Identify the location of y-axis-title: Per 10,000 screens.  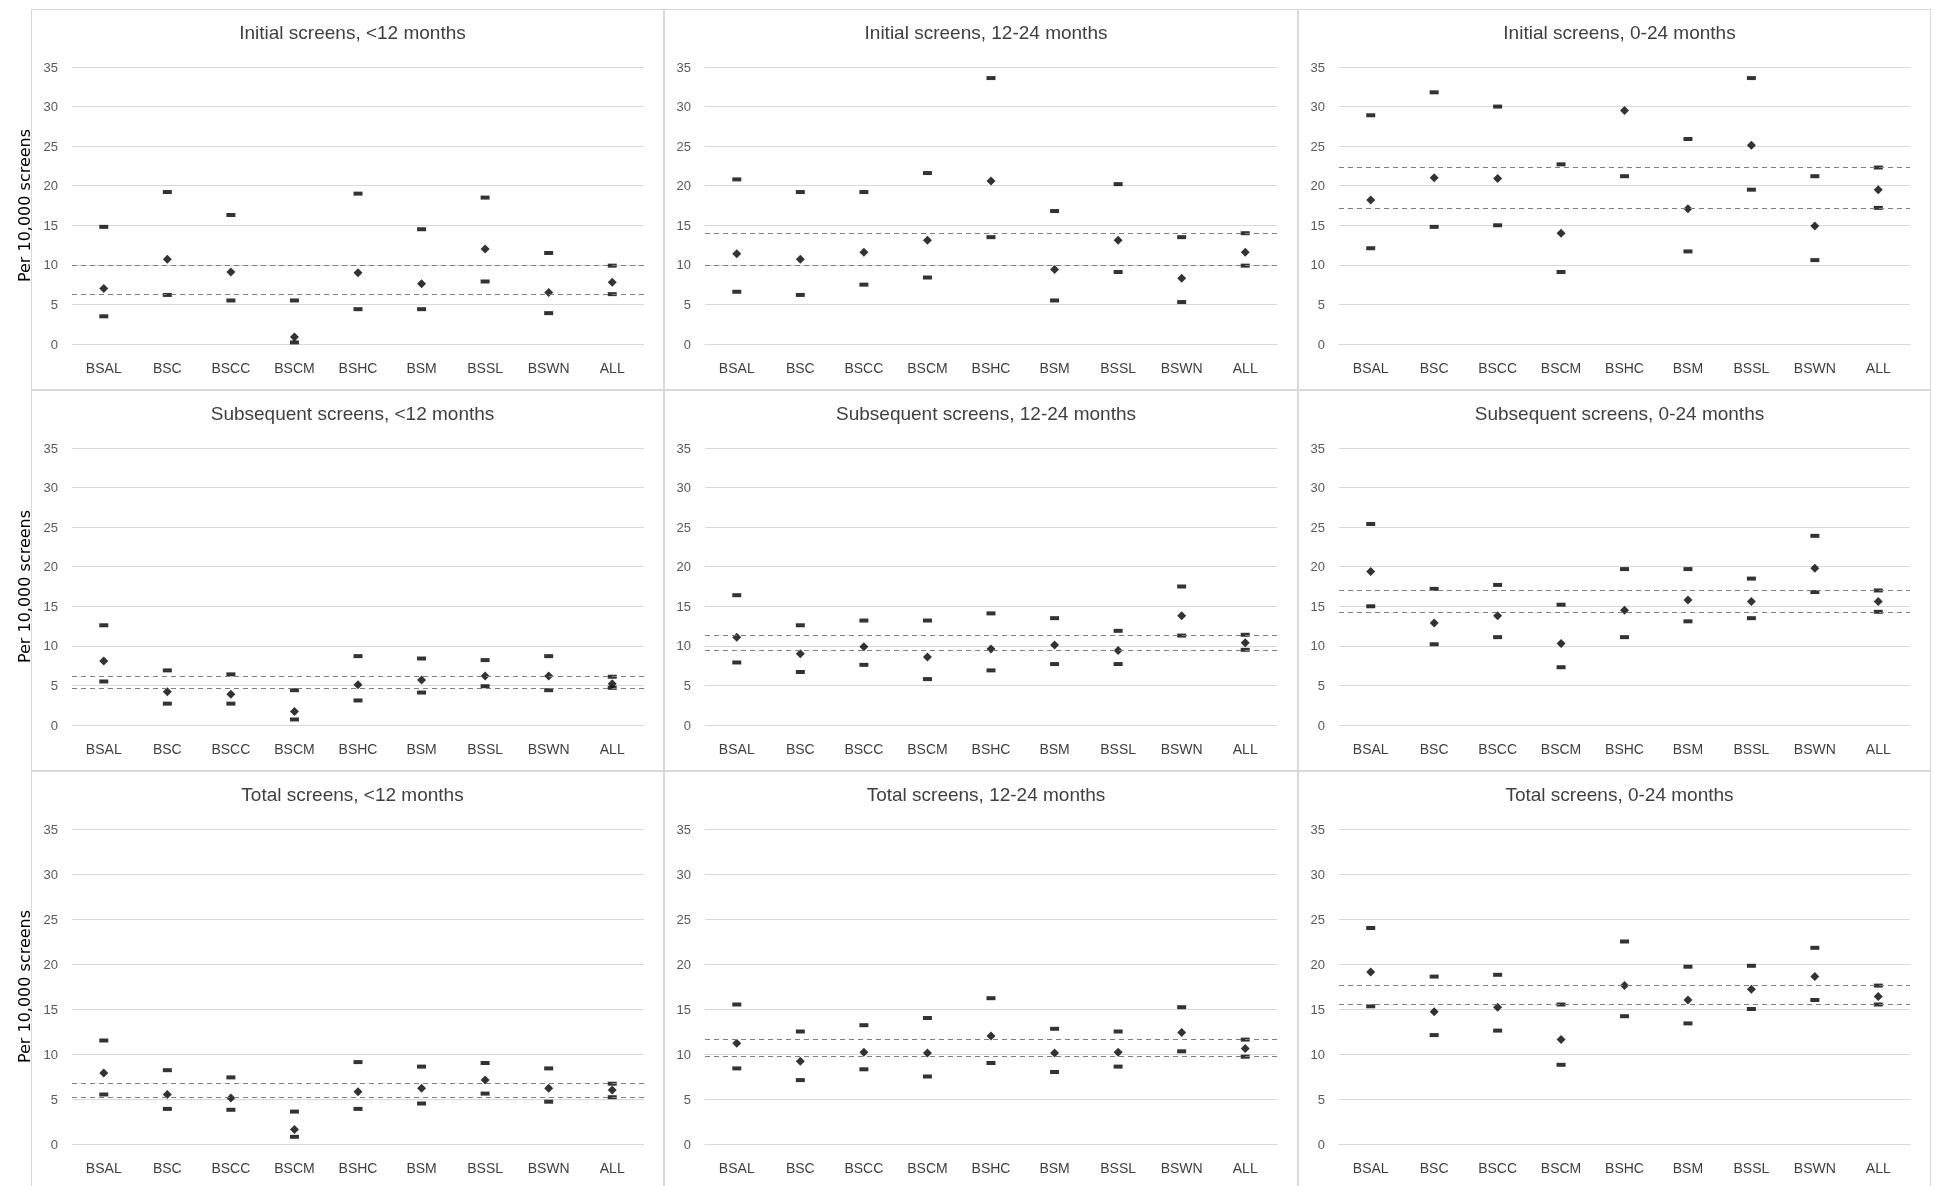
(25, 586).